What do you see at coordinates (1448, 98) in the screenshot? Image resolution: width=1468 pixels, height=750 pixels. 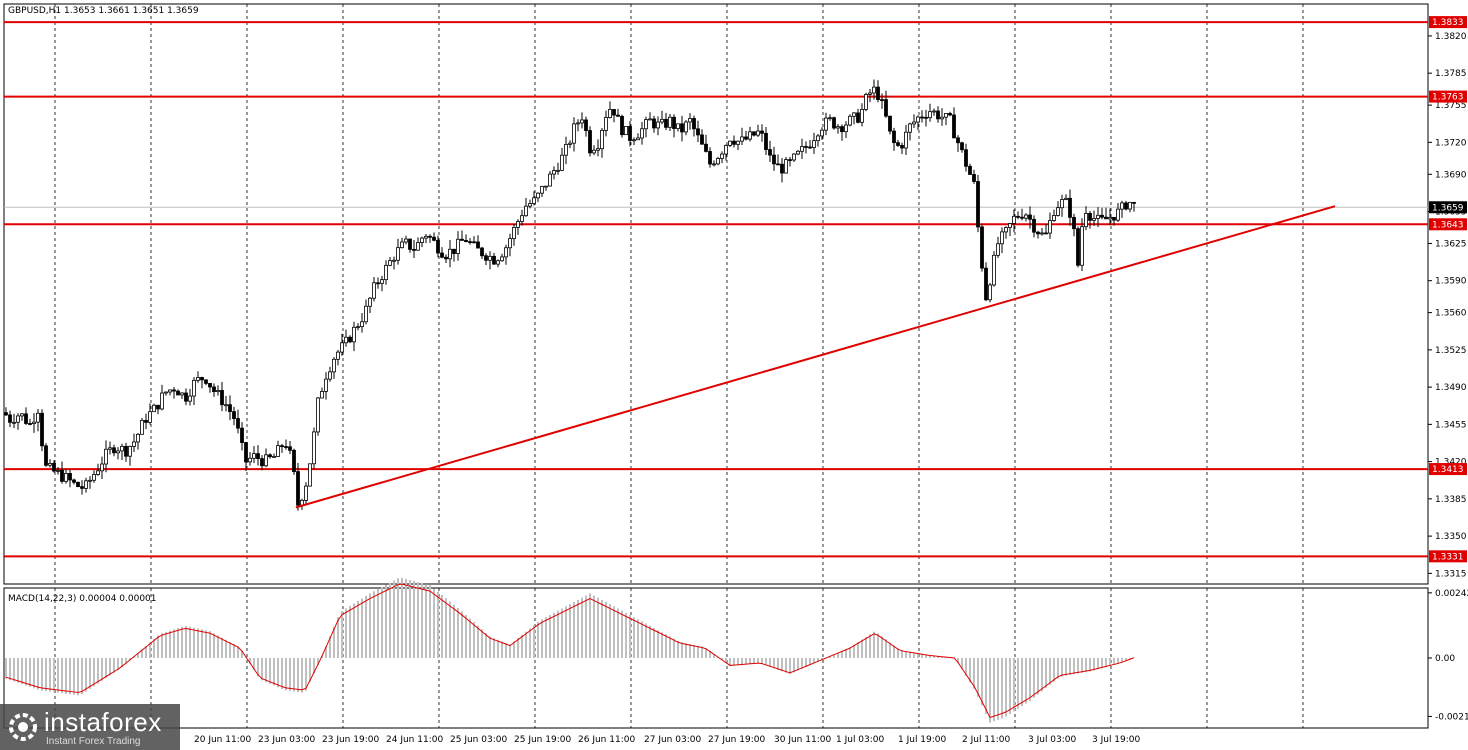 I see `level-label: 1.3763` at bounding box center [1448, 98].